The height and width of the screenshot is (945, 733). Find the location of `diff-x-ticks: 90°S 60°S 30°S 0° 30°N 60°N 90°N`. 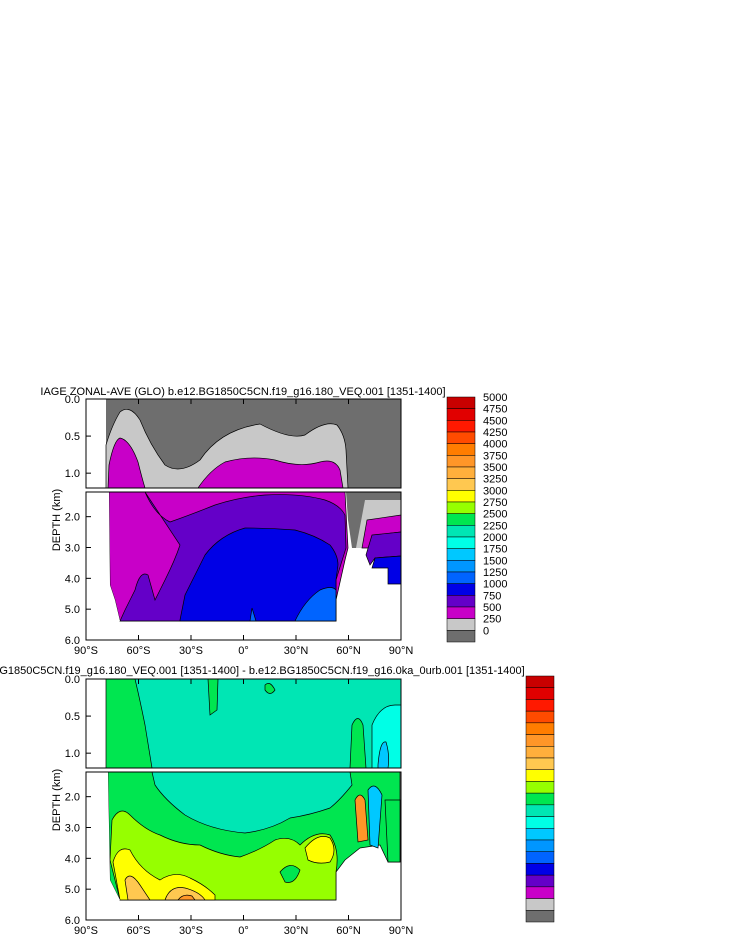

diff-x-ticks: 90°S 60°S 30°S 0° 30°N 60°N 90°N is located at coordinates (243, 808).